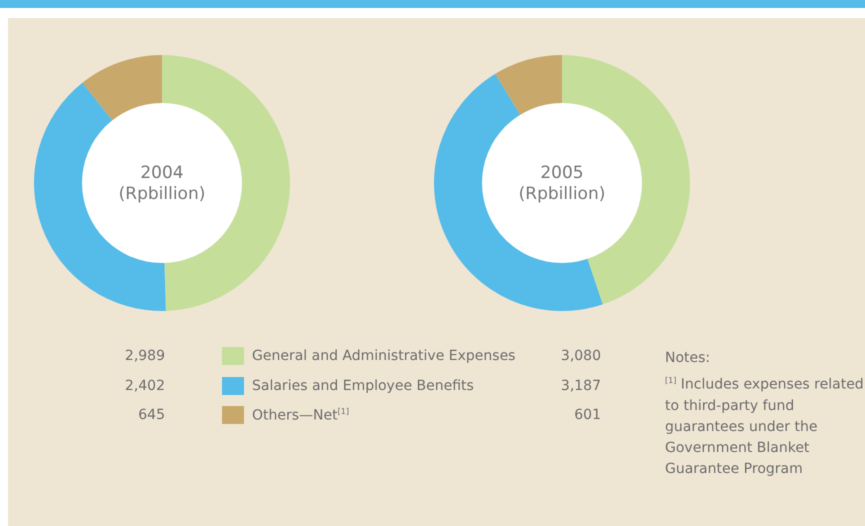  What do you see at coordinates (765, 427) in the screenshot?
I see `text: $^{[1]}$ Includes expenses related to third-party fund guarantees under the Government Blanket Guarantee Program` at bounding box center [765, 427].